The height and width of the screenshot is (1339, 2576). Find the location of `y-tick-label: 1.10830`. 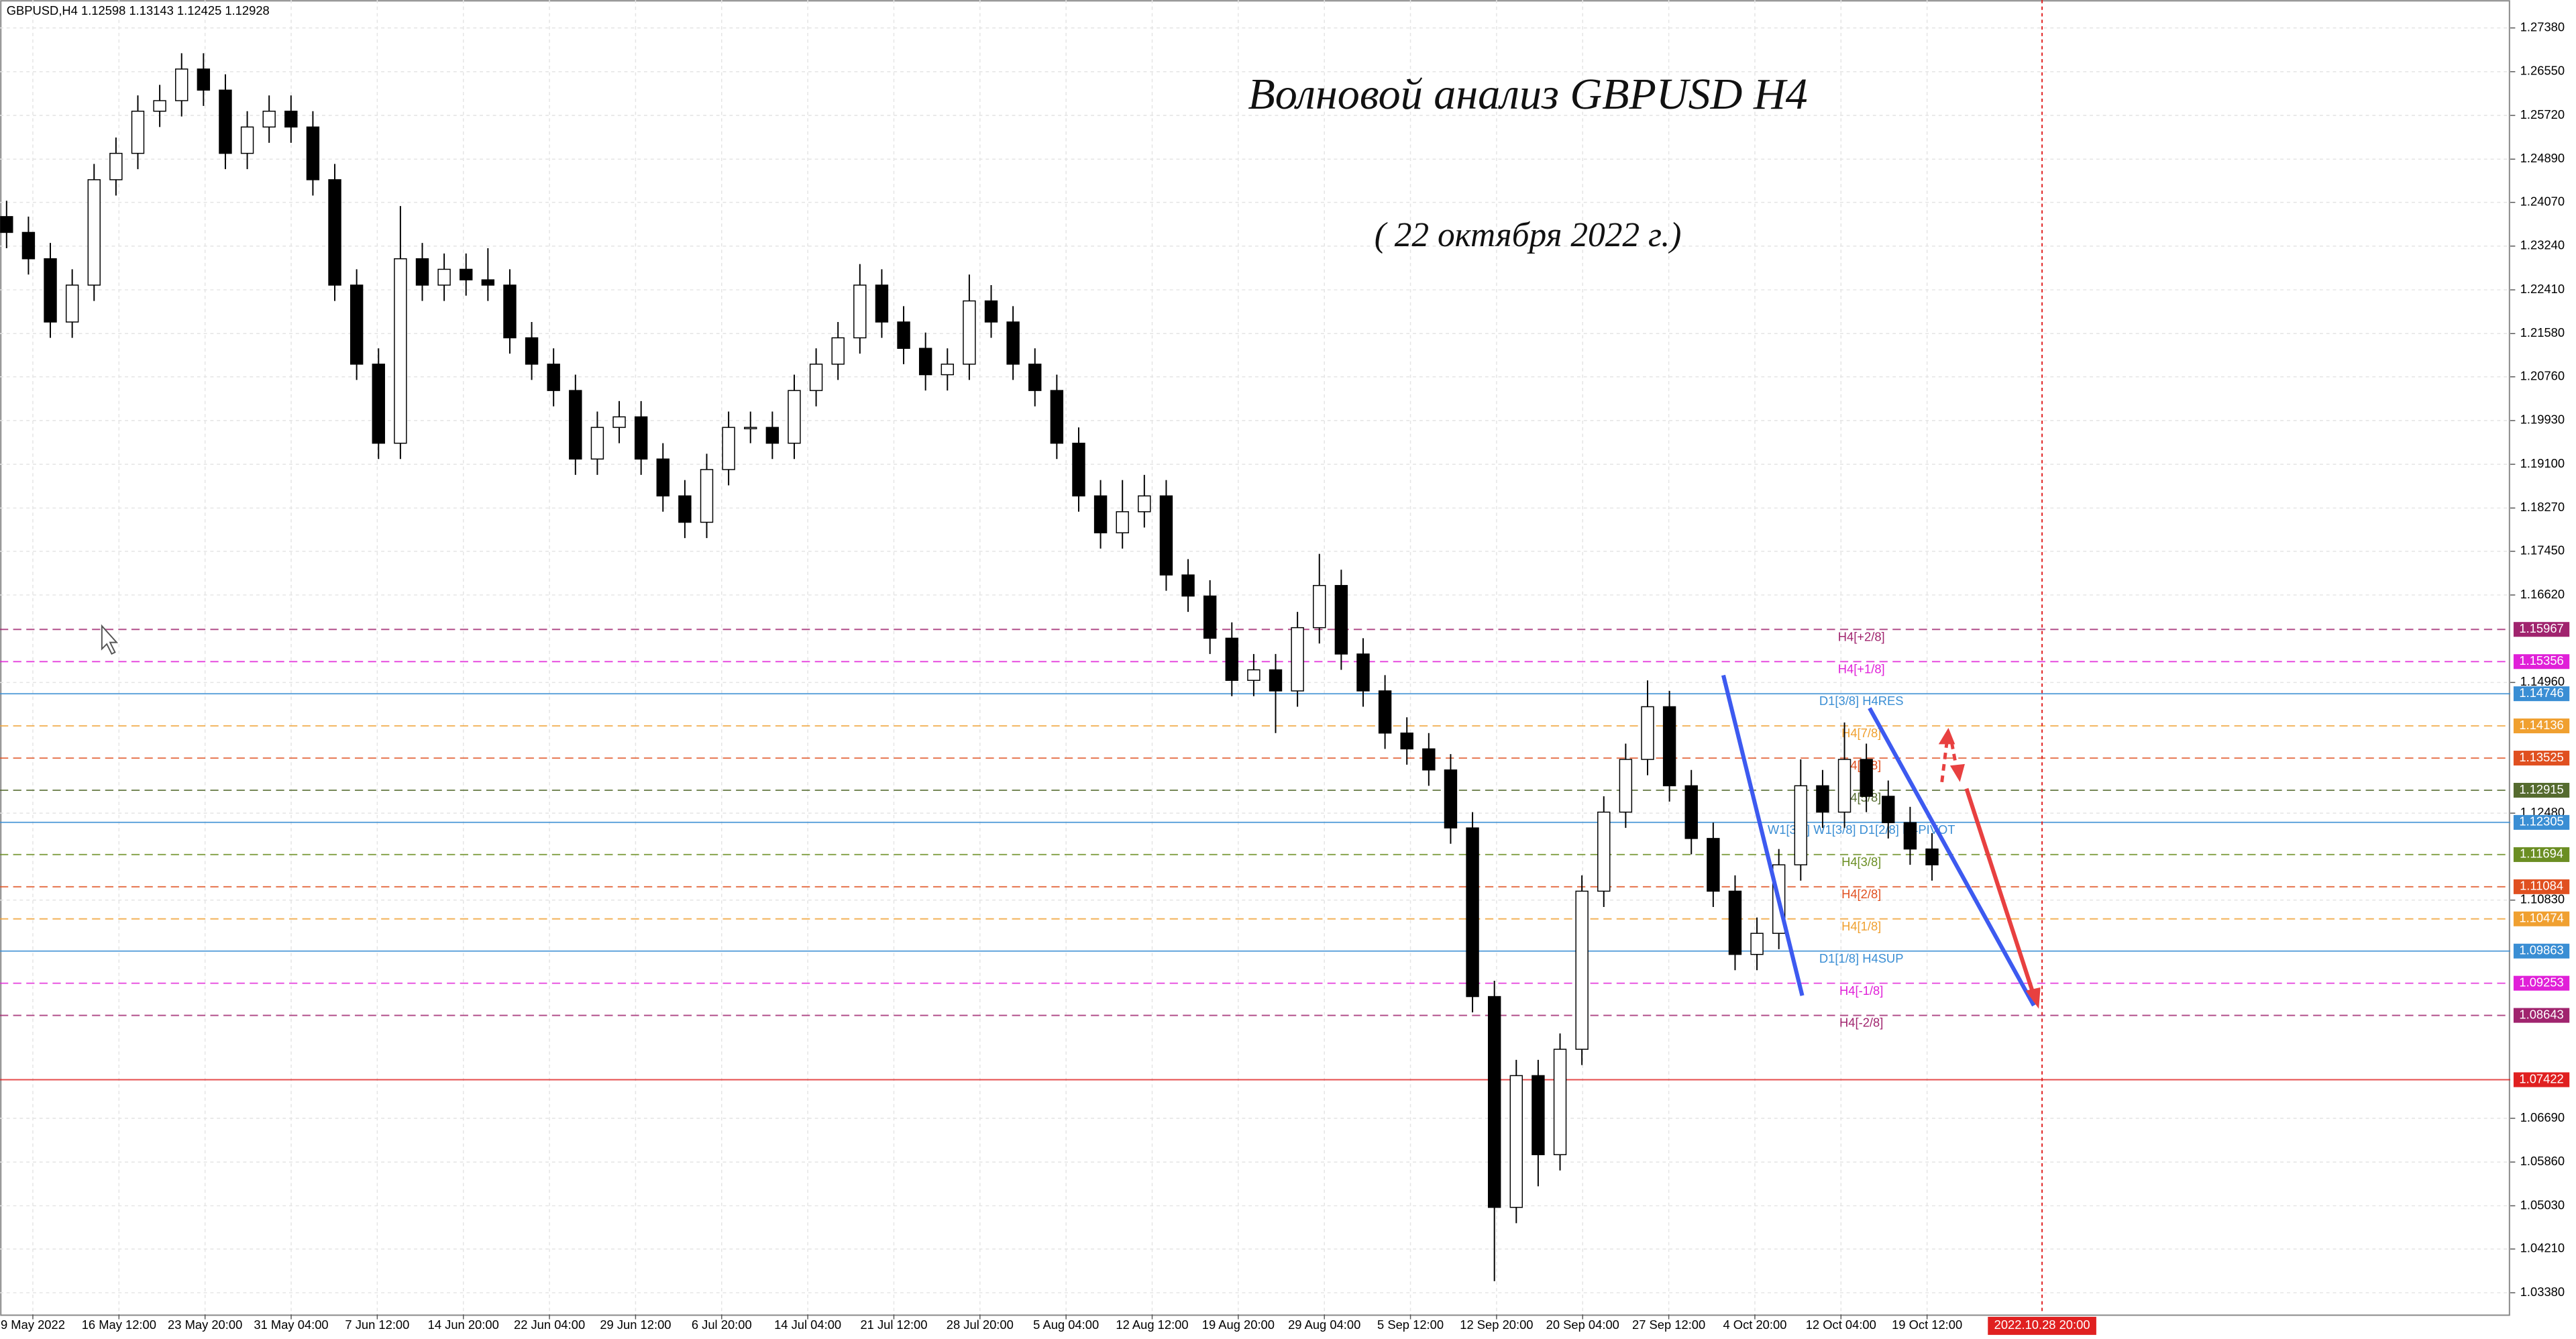

y-tick-label: 1.10830 is located at coordinates (2542, 899).